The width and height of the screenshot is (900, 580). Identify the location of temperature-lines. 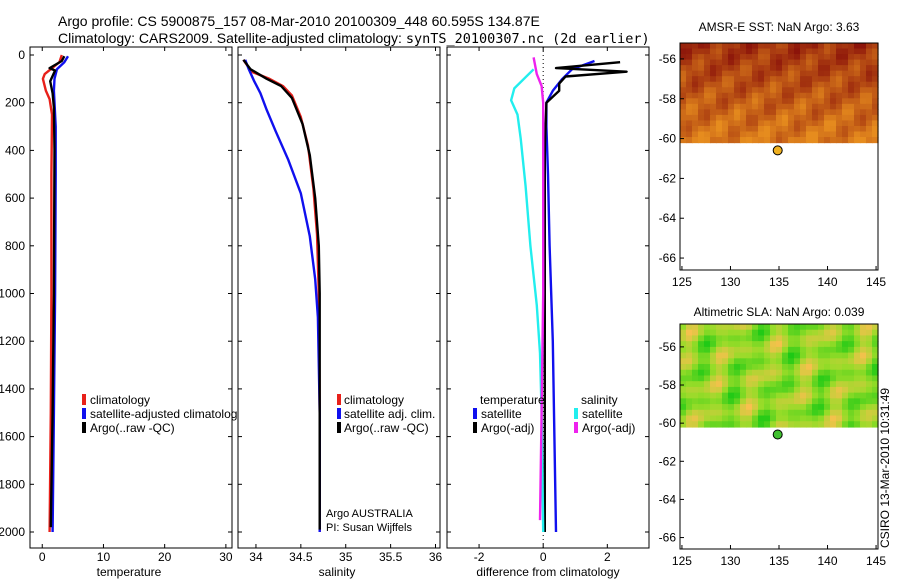
(55, 293).